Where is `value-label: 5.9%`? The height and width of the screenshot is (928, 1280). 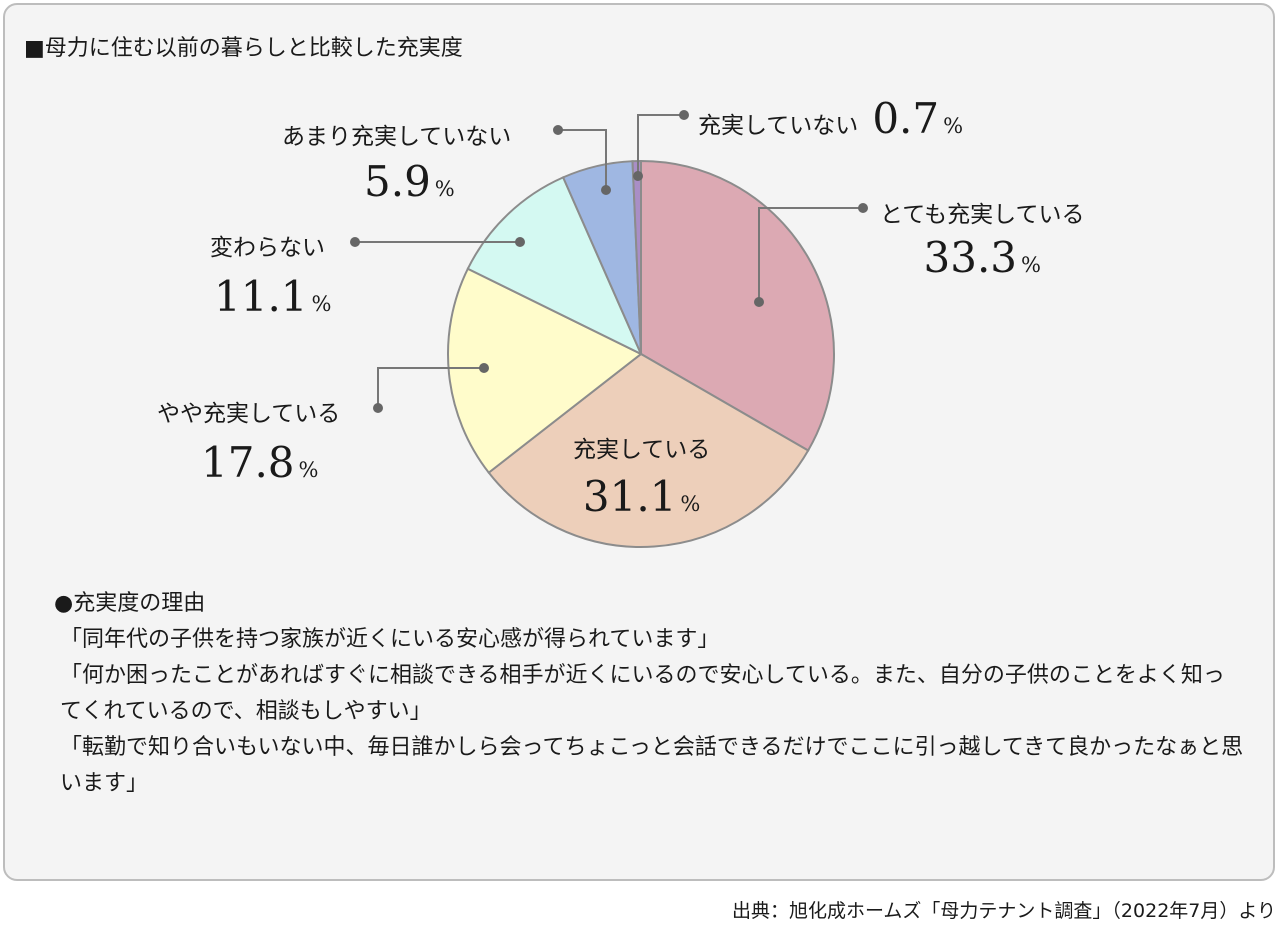
value-label: 5.9% is located at coordinates (409, 181).